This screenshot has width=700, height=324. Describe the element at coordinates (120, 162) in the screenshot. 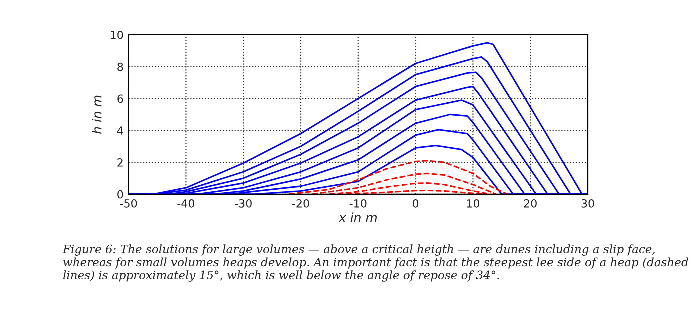

I see `y-tick-label: 2` at that location.